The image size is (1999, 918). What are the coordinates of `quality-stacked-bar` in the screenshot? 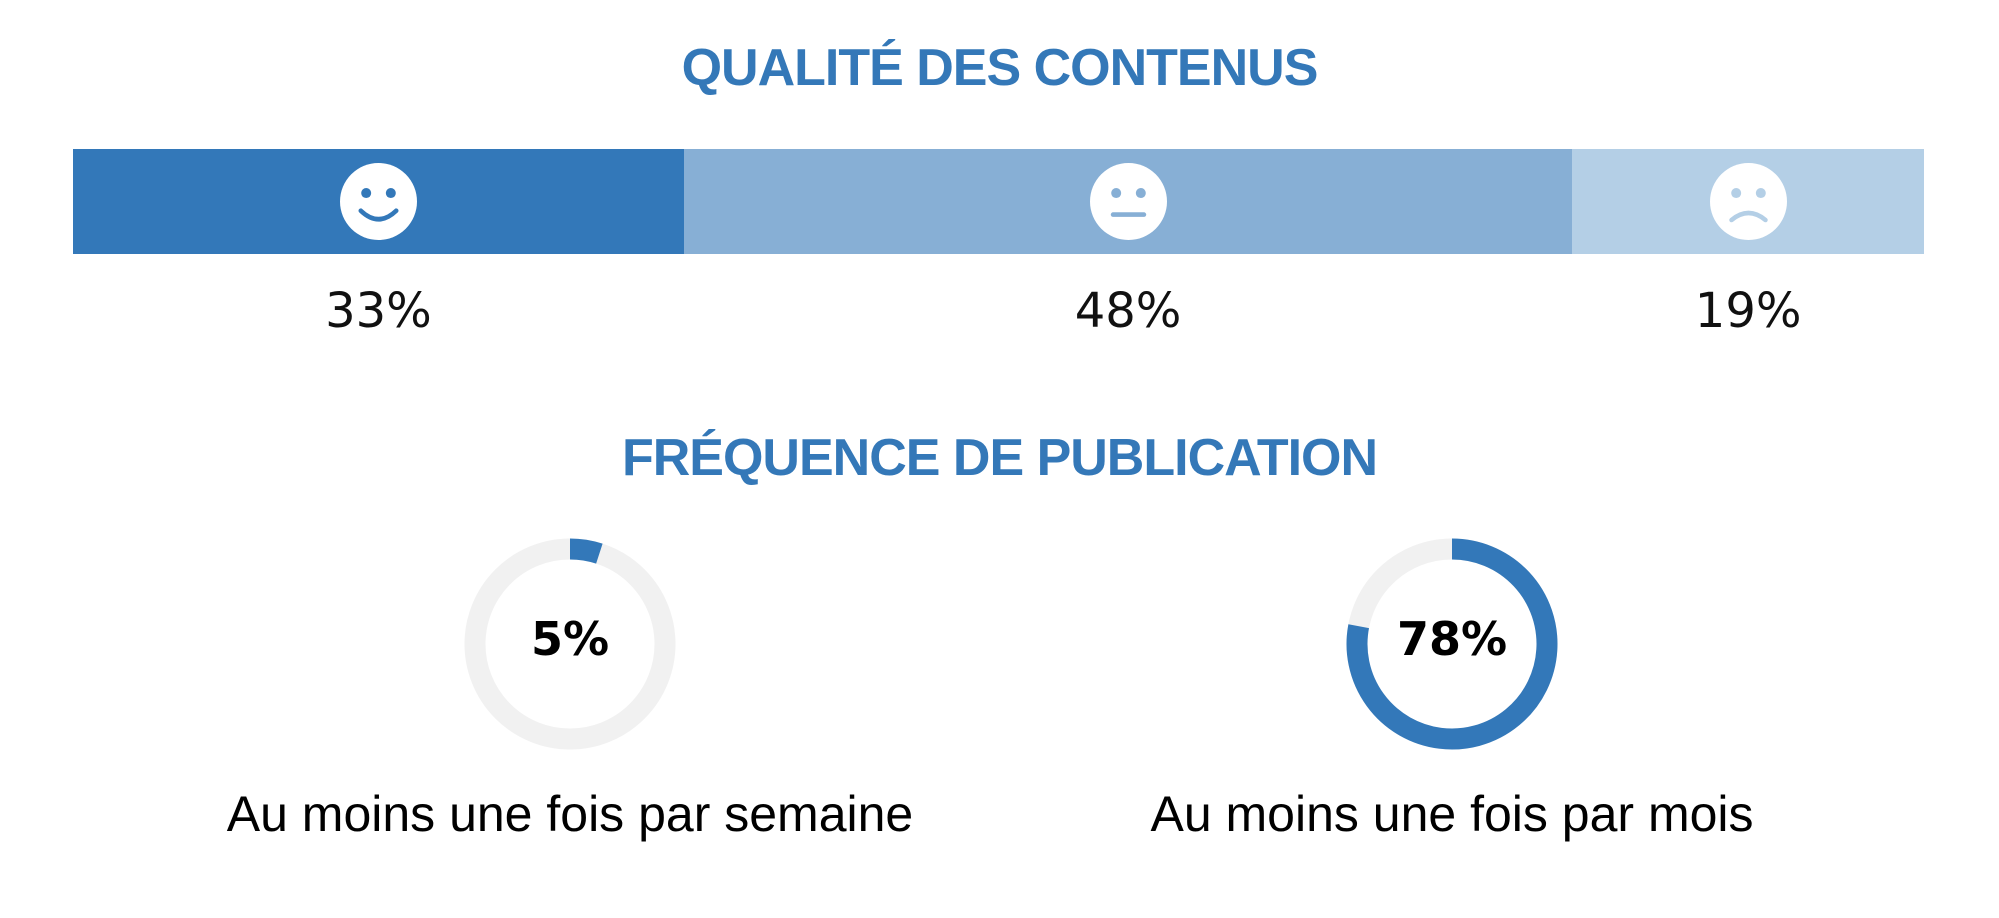 It's located at (998, 201).